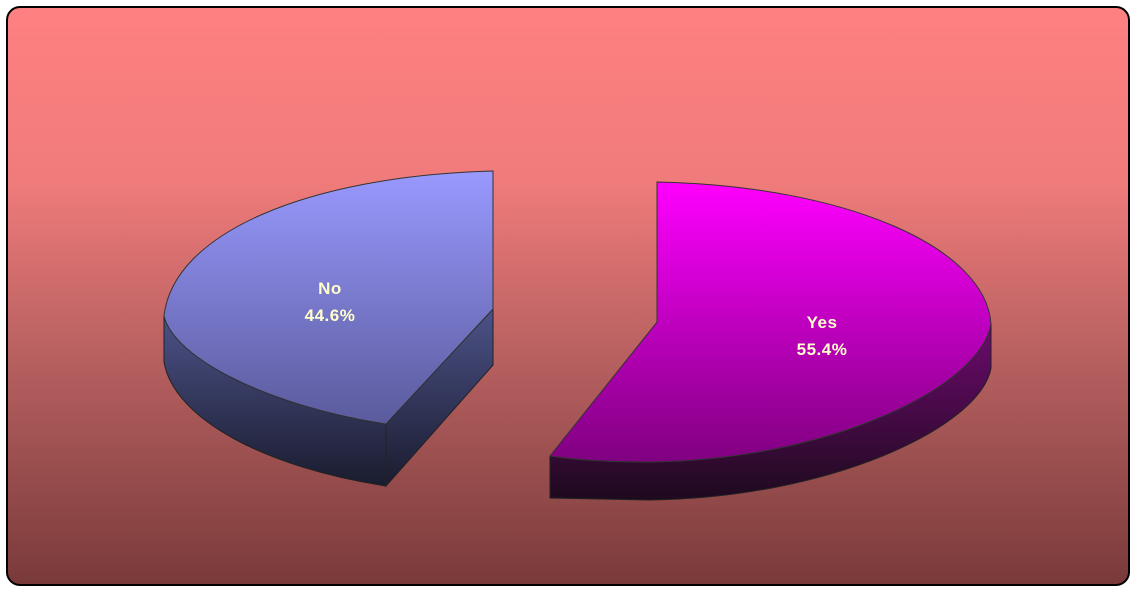 The width and height of the screenshot is (1138, 592). I want to click on label-no-value: 44.6%, so click(330, 315).